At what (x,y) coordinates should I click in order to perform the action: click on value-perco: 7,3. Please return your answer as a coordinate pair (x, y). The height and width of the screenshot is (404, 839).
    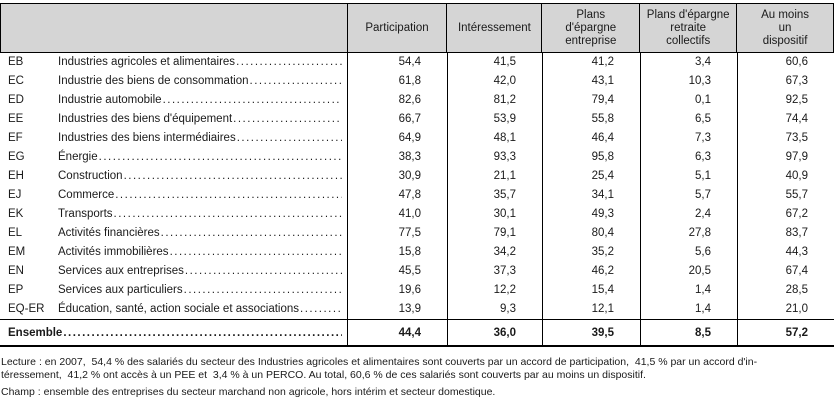
    Looking at the image, I should click on (688, 138).